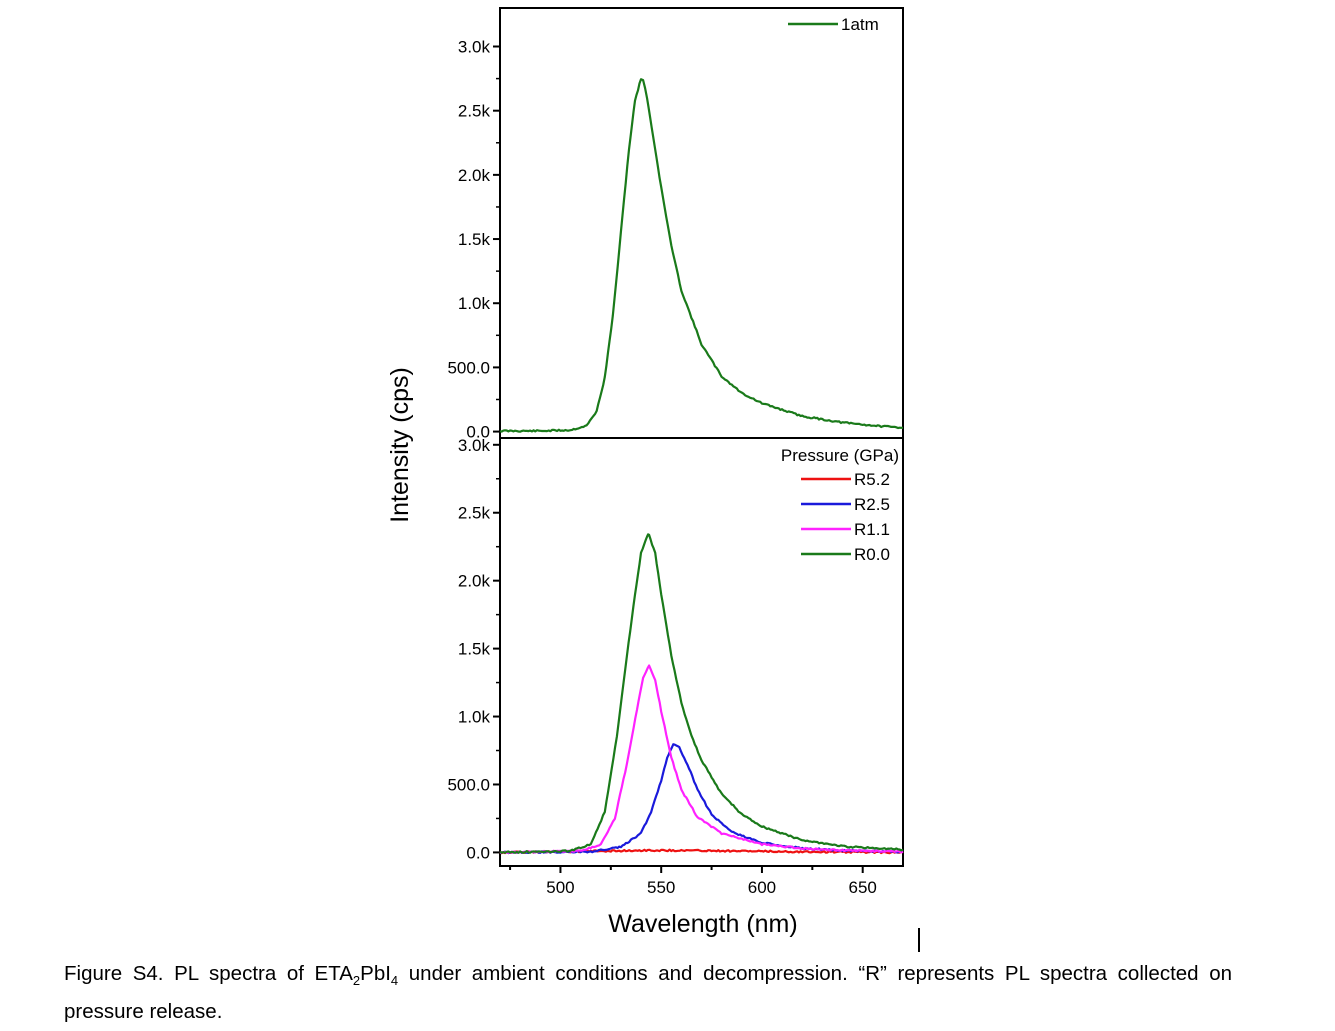 The height and width of the screenshot is (1031, 1335). I want to click on bottom-y-tick-label: 0.0, so click(478, 852).